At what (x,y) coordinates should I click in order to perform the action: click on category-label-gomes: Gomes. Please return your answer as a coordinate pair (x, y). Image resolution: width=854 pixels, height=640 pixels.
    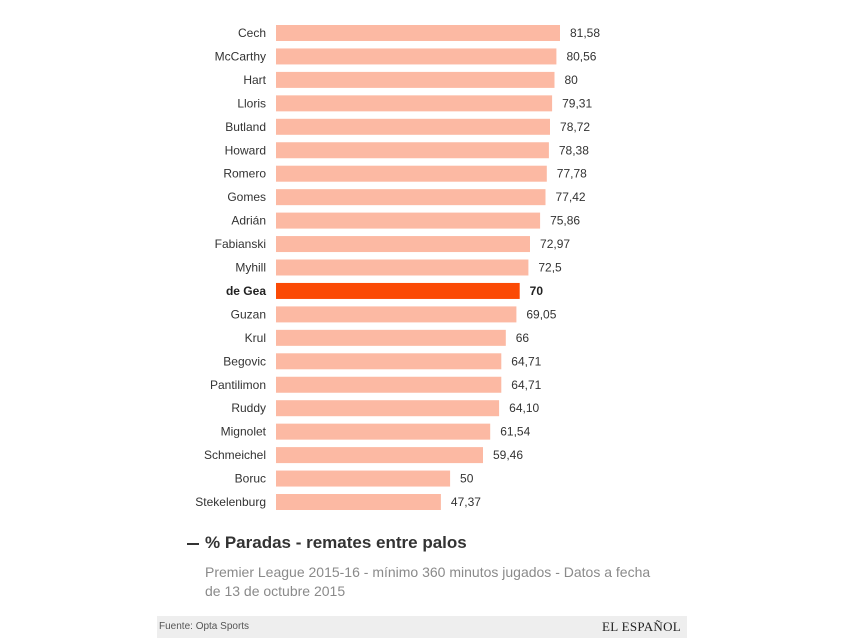
    Looking at the image, I should click on (246, 197).